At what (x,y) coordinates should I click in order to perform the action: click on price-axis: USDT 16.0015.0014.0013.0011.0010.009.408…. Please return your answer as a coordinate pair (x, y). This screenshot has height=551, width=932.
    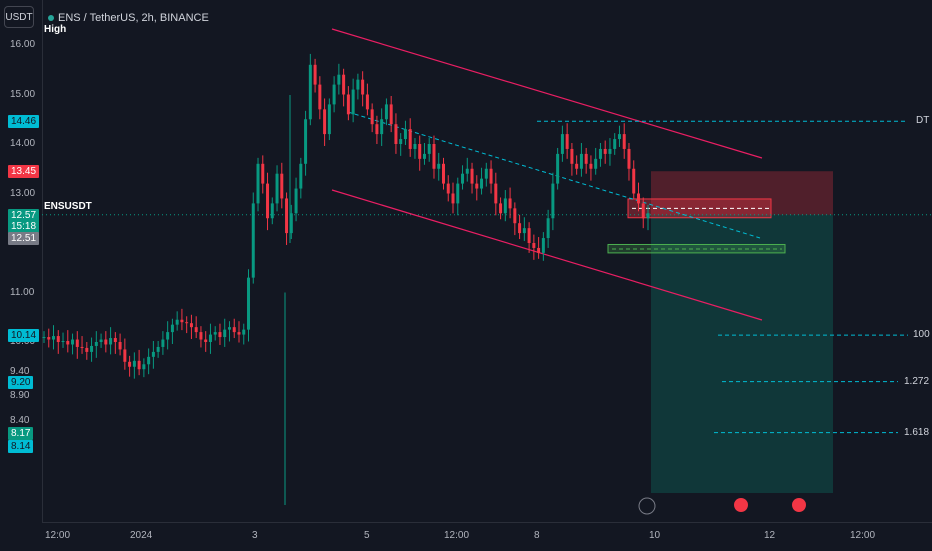
    Looking at the image, I should click on (21, 261).